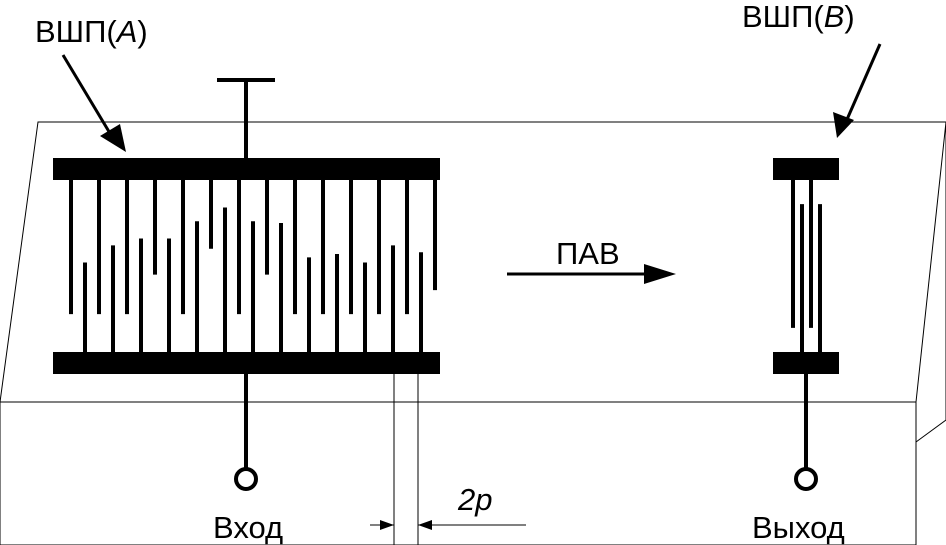 This screenshot has width=946, height=545. What do you see at coordinates (248, 527) in the screenshot?
I see `input-label: Вход` at bounding box center [248, 527].